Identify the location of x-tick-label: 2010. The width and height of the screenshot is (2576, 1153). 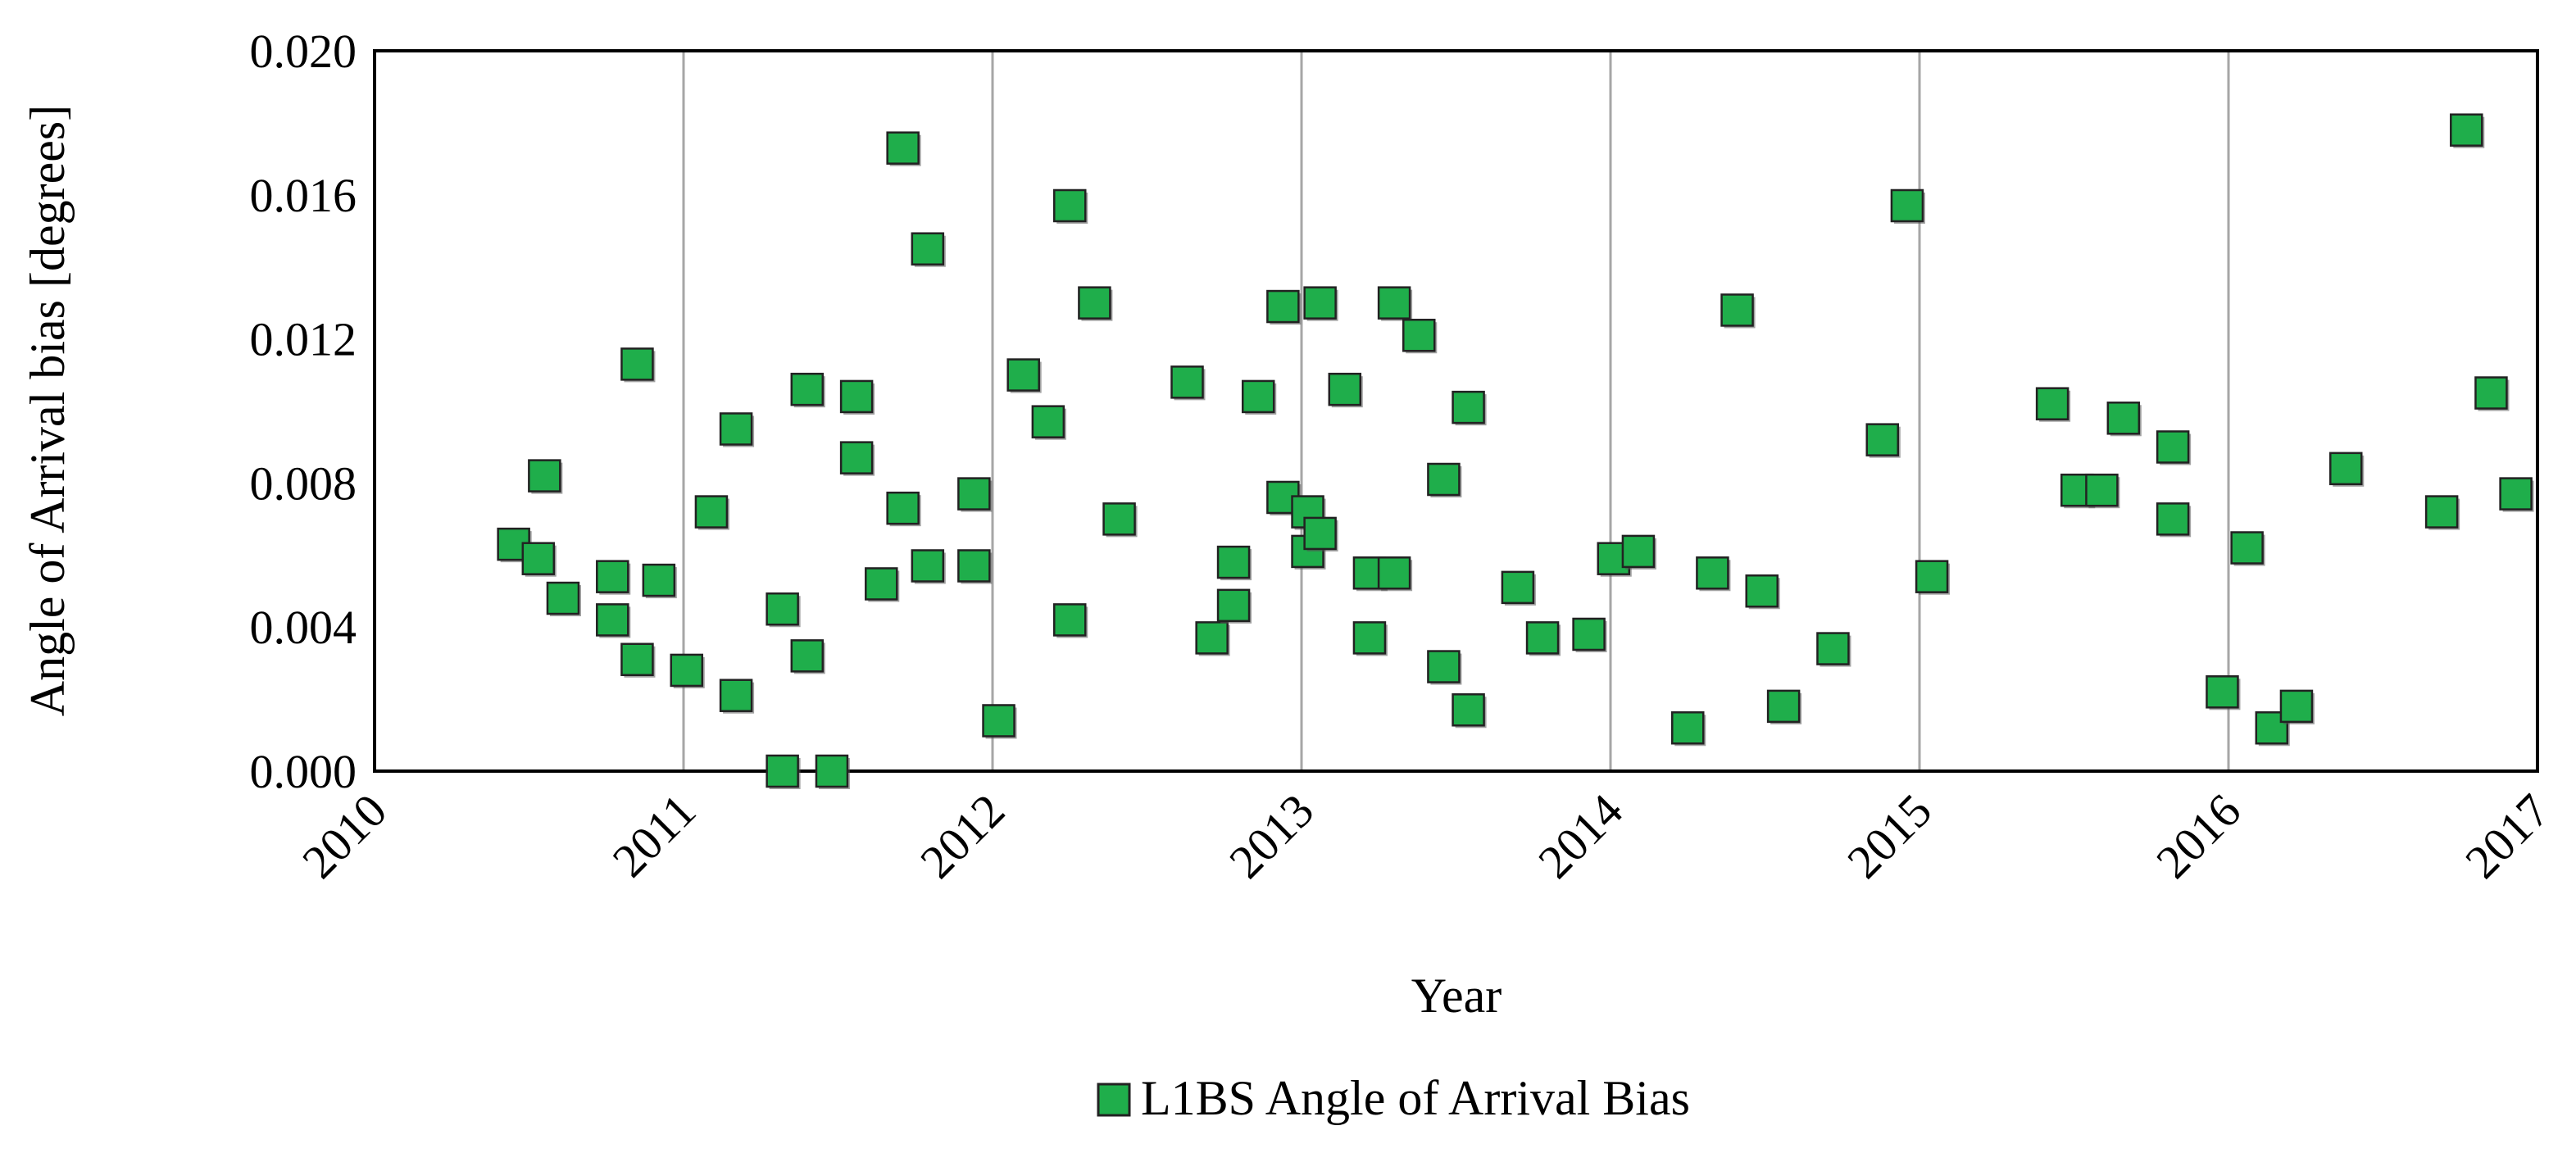
(344, 835).